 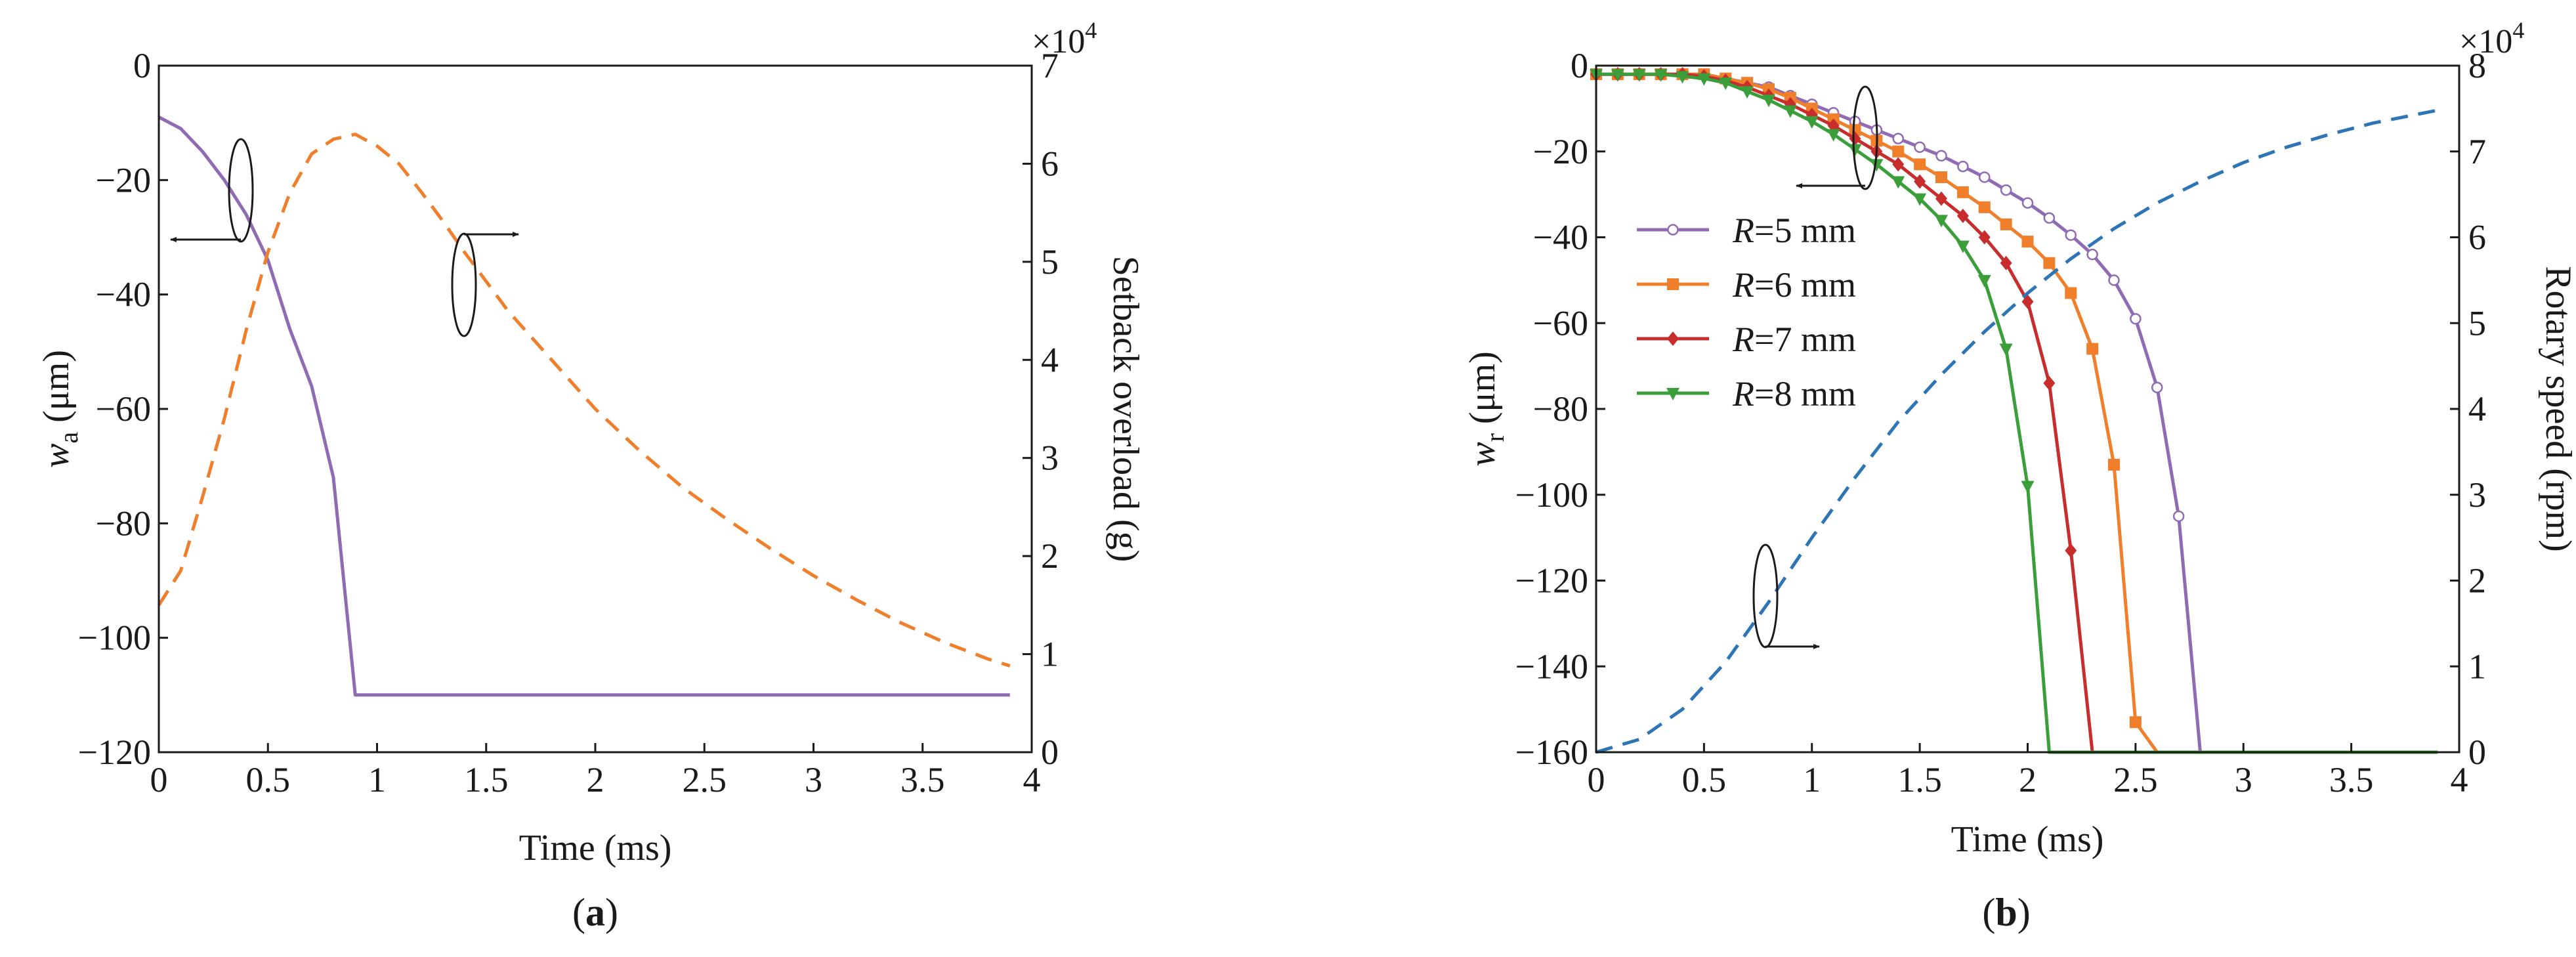 I want to click on panel-b-right-y-tick-label: 4, so click(x=2477, y=409).